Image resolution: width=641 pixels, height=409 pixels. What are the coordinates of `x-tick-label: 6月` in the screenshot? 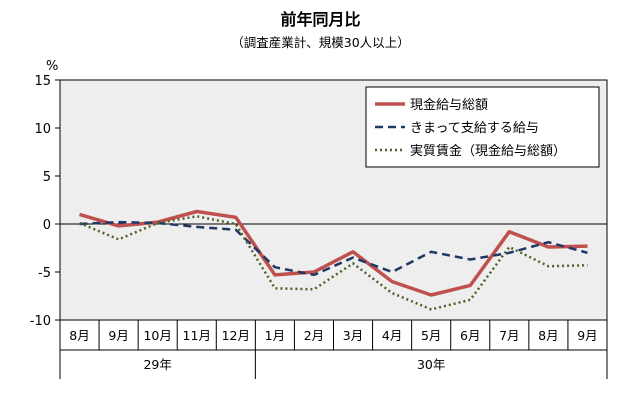 It's located at (470, 335).